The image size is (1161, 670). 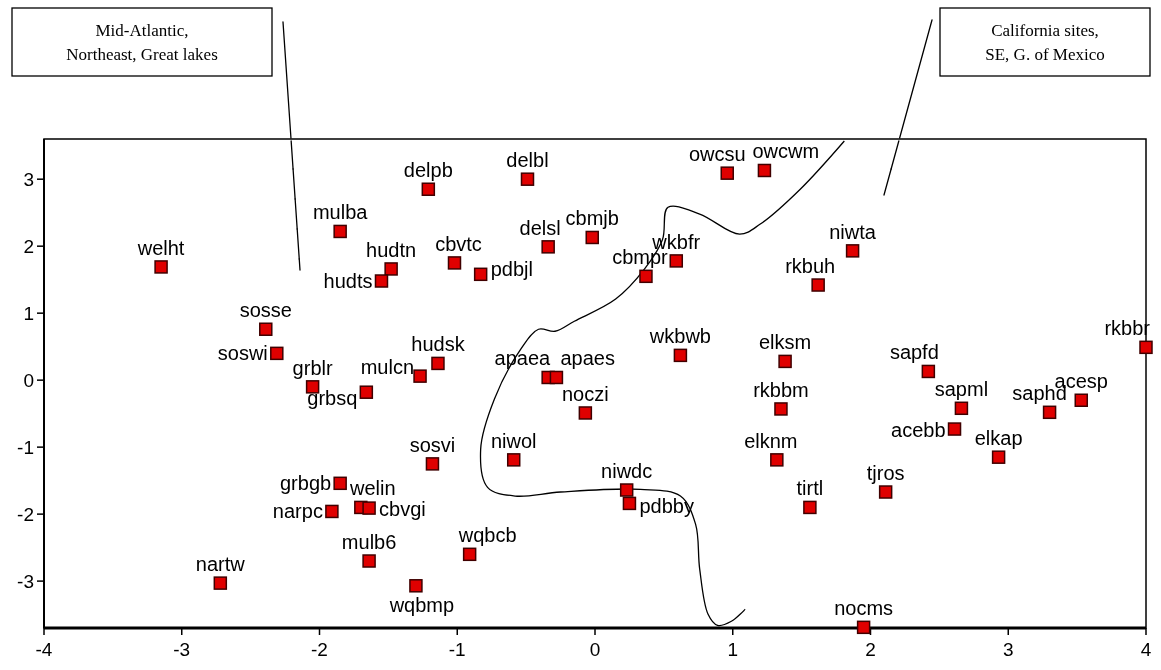 What do you see at coordinates (297, 511) in the screenshot?
I see `annotation: narpc` at bounding box center [297, 511].